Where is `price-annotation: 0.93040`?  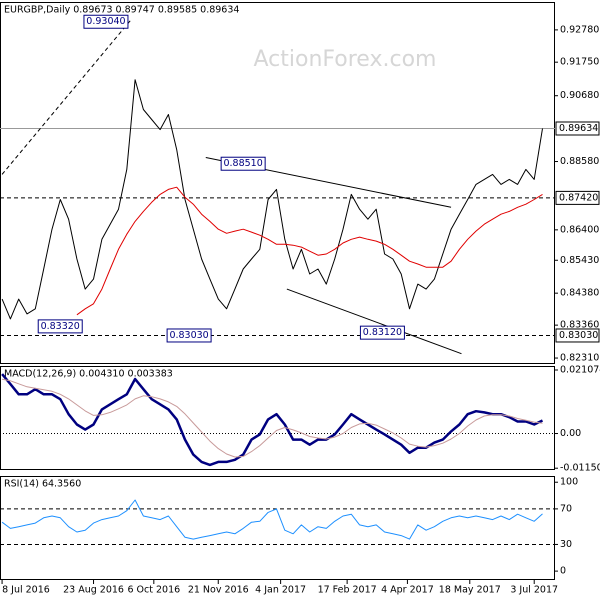
price-annotation: 0.93040 is located at coordinates (105, 21).